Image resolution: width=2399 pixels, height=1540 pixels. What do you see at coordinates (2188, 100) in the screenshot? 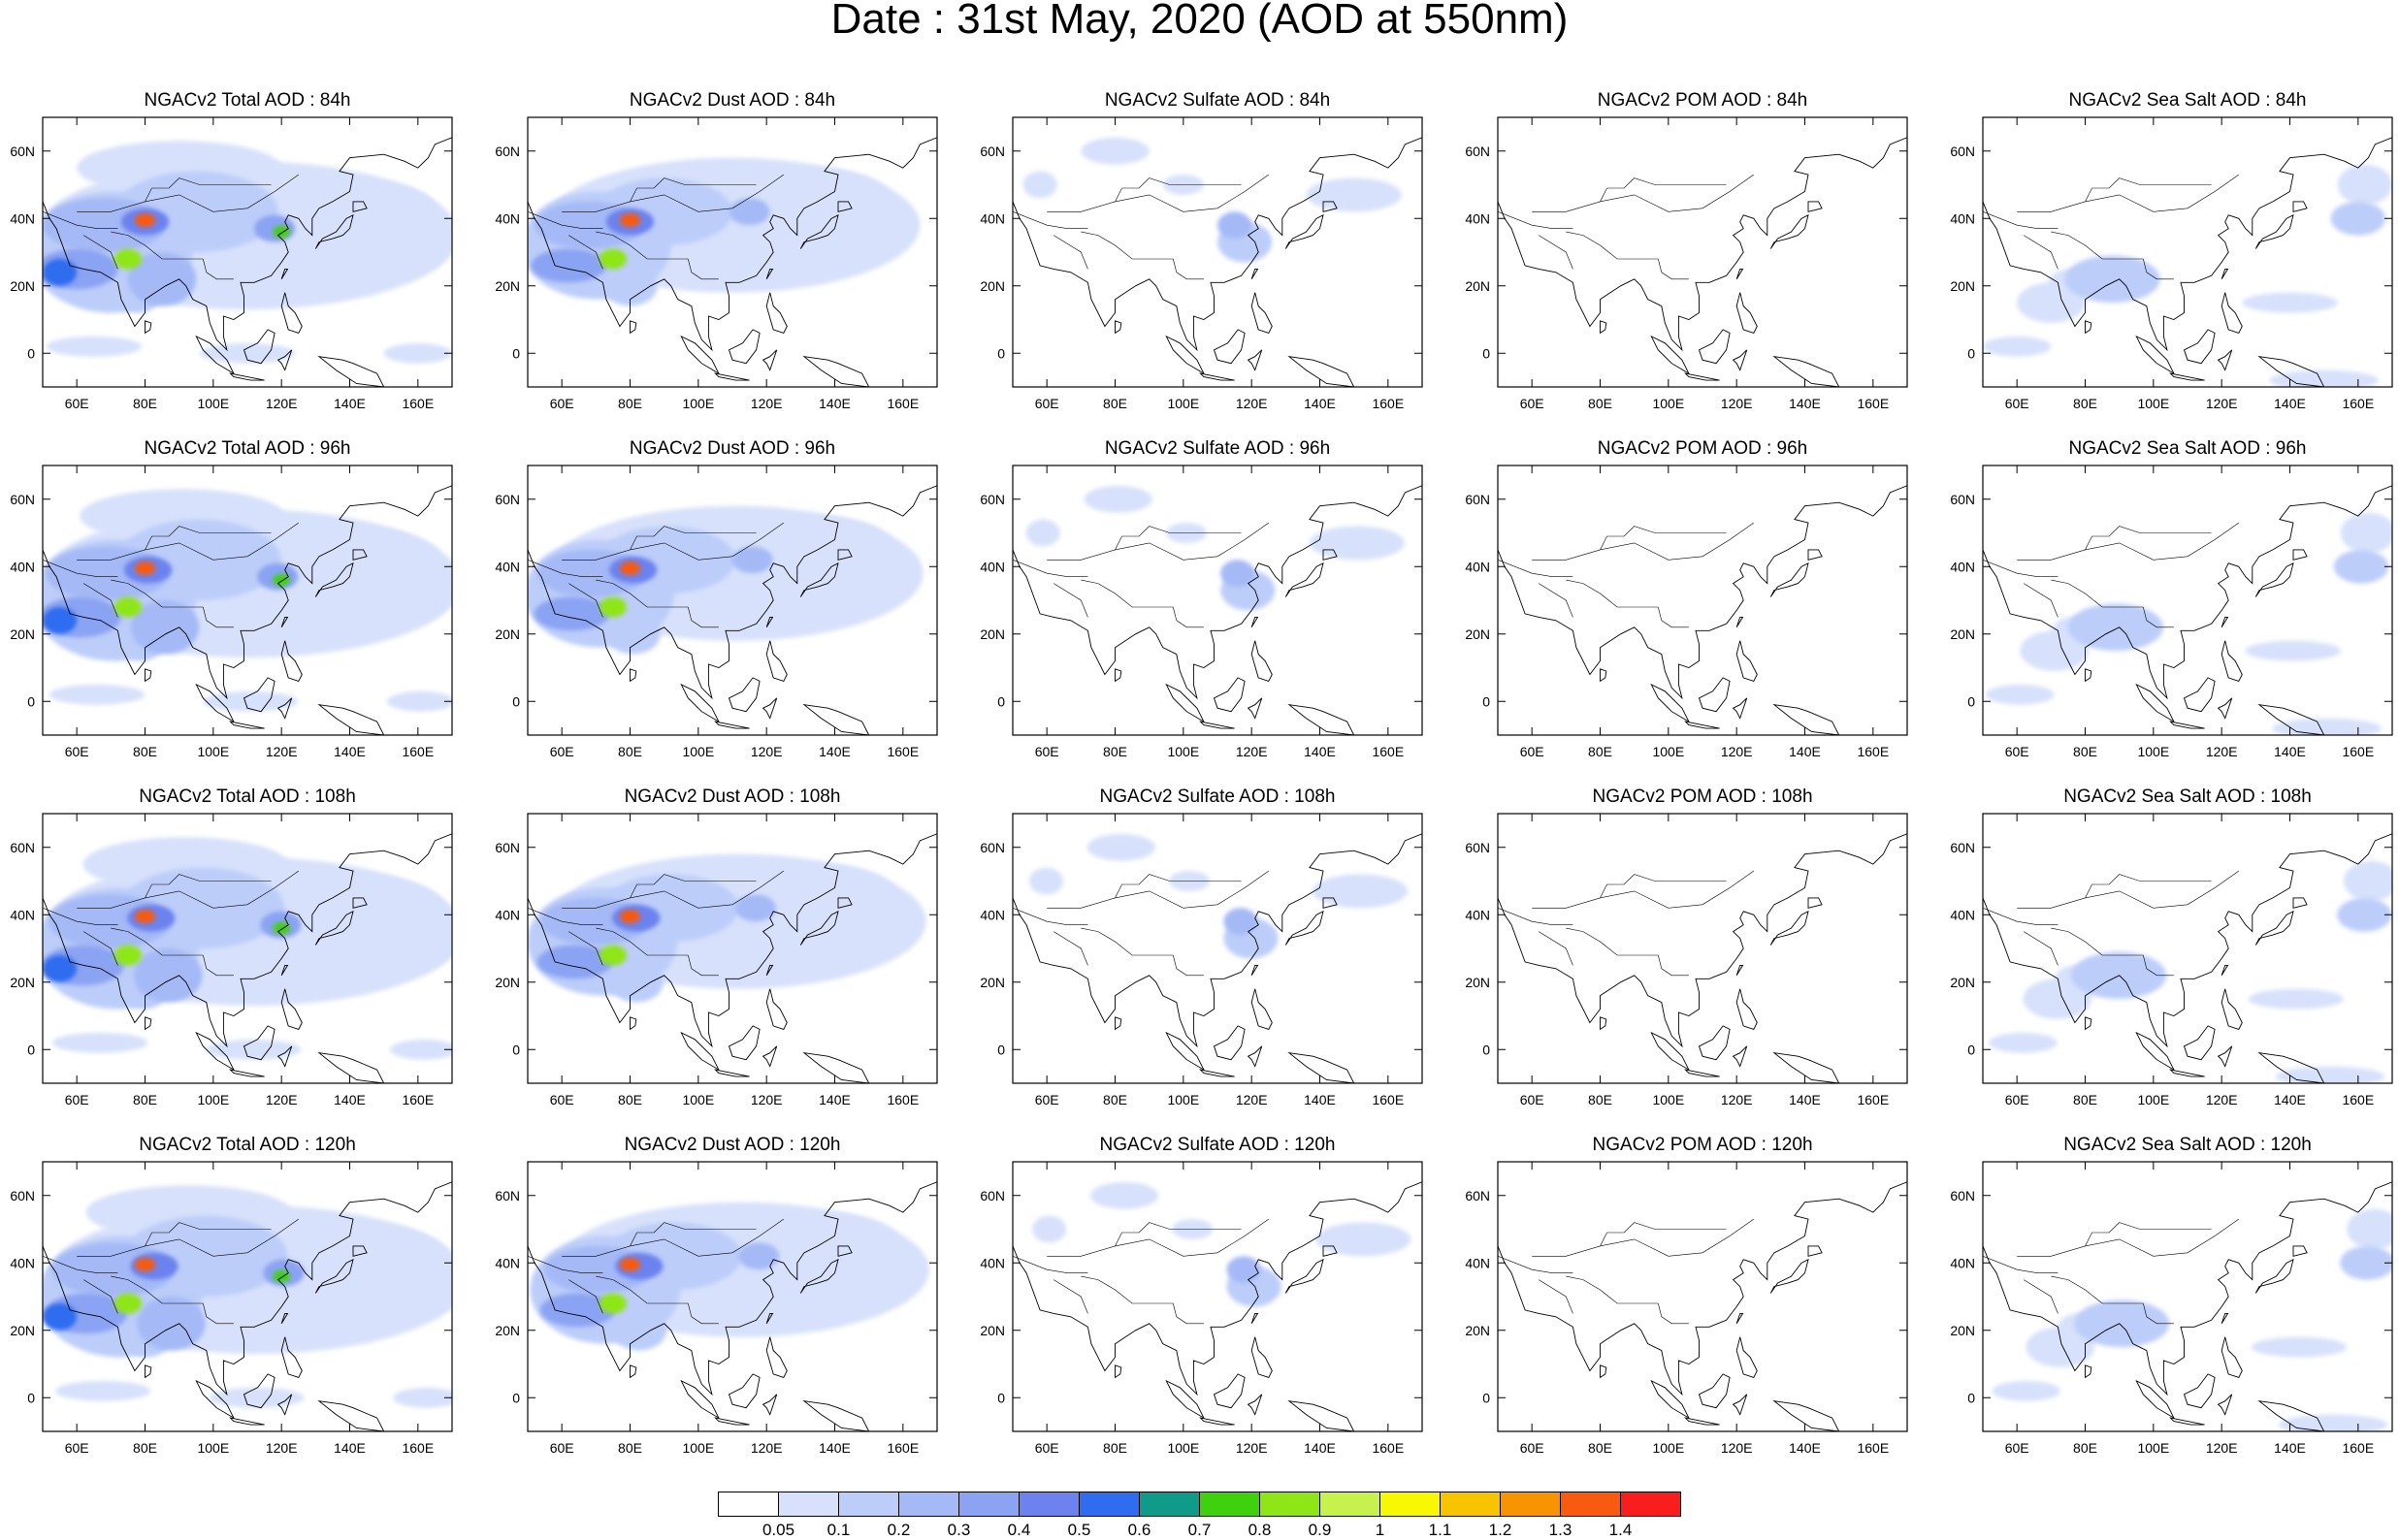
I see `panel-title: NGACv2 Sea Salt AOD : 84h` at bounding box center [2188, 100].